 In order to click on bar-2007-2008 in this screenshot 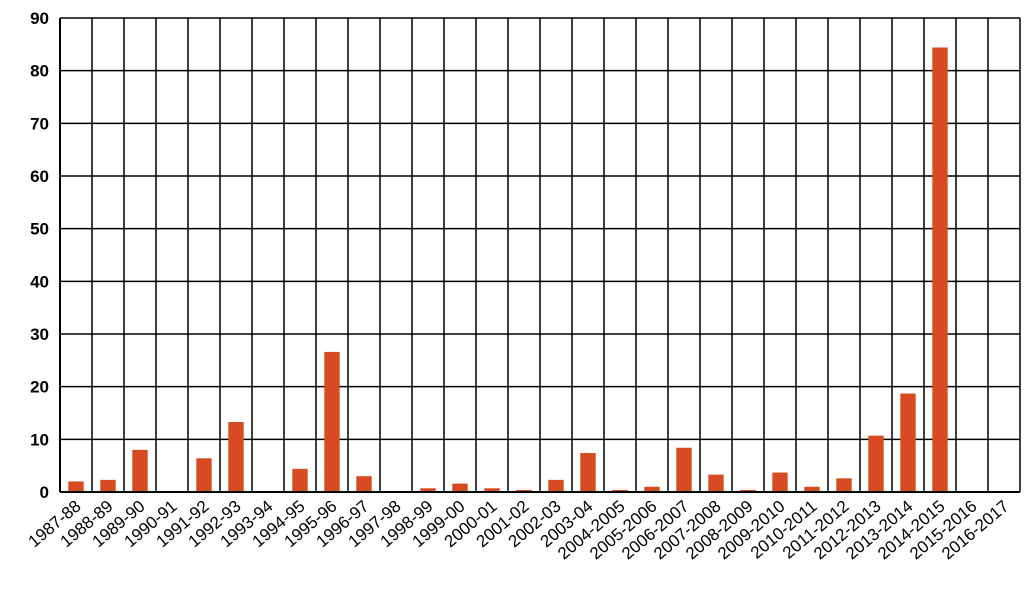, I will do `click(716, 483)`.